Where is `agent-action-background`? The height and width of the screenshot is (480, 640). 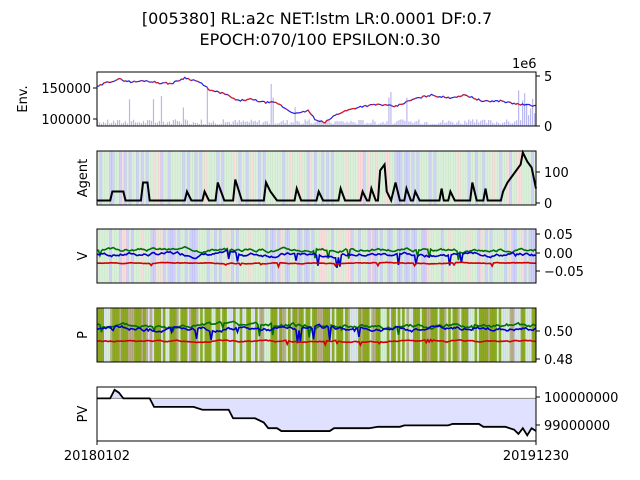
agent-action-background is located at coordinates (317, 178).